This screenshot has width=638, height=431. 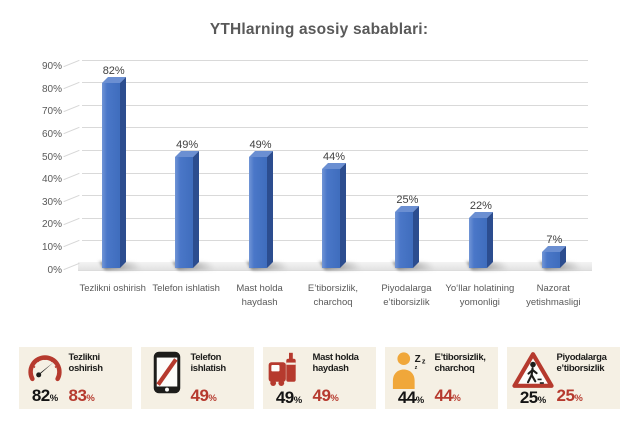 I want to click on cause-card: 82% Tezlikni oshirish 83%, so click(x=75, y=378).